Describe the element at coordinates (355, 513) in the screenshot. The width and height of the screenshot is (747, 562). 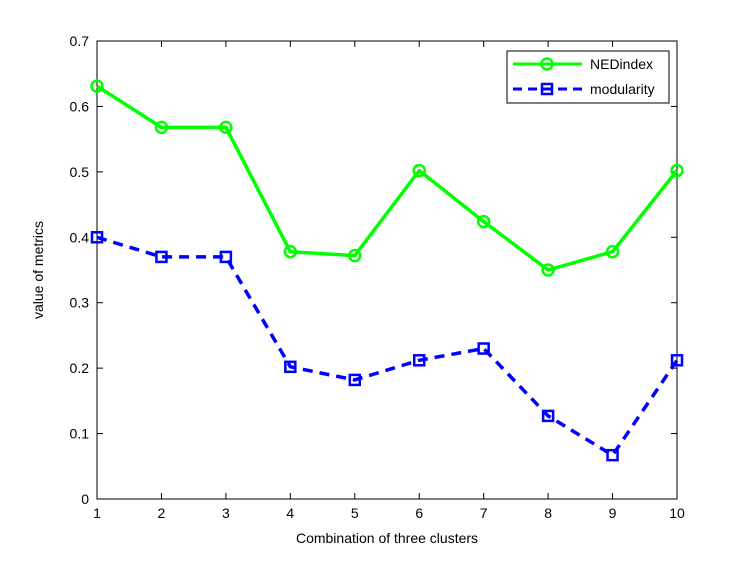
I see `x-tick-label: 5` at that location.